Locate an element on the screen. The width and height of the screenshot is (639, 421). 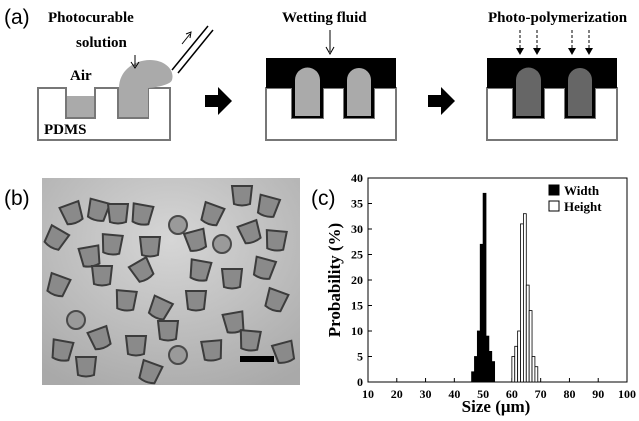
x-tick-label: 70 is located at coordinates (541, 394).